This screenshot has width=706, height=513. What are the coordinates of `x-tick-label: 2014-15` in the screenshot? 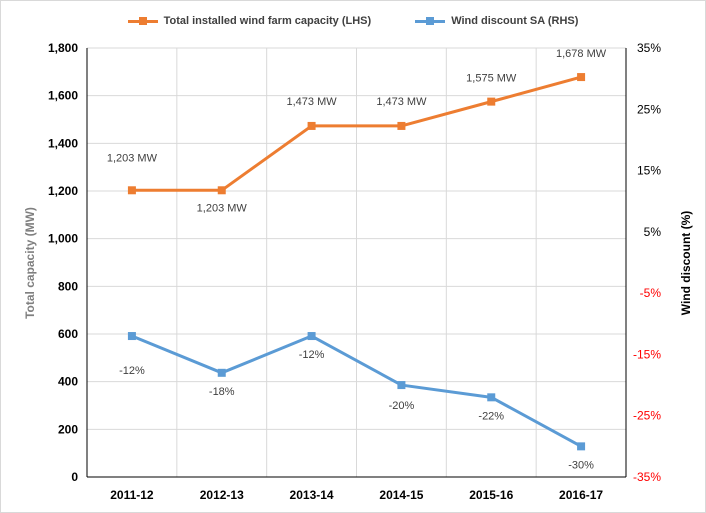 It's located at (401, 495).